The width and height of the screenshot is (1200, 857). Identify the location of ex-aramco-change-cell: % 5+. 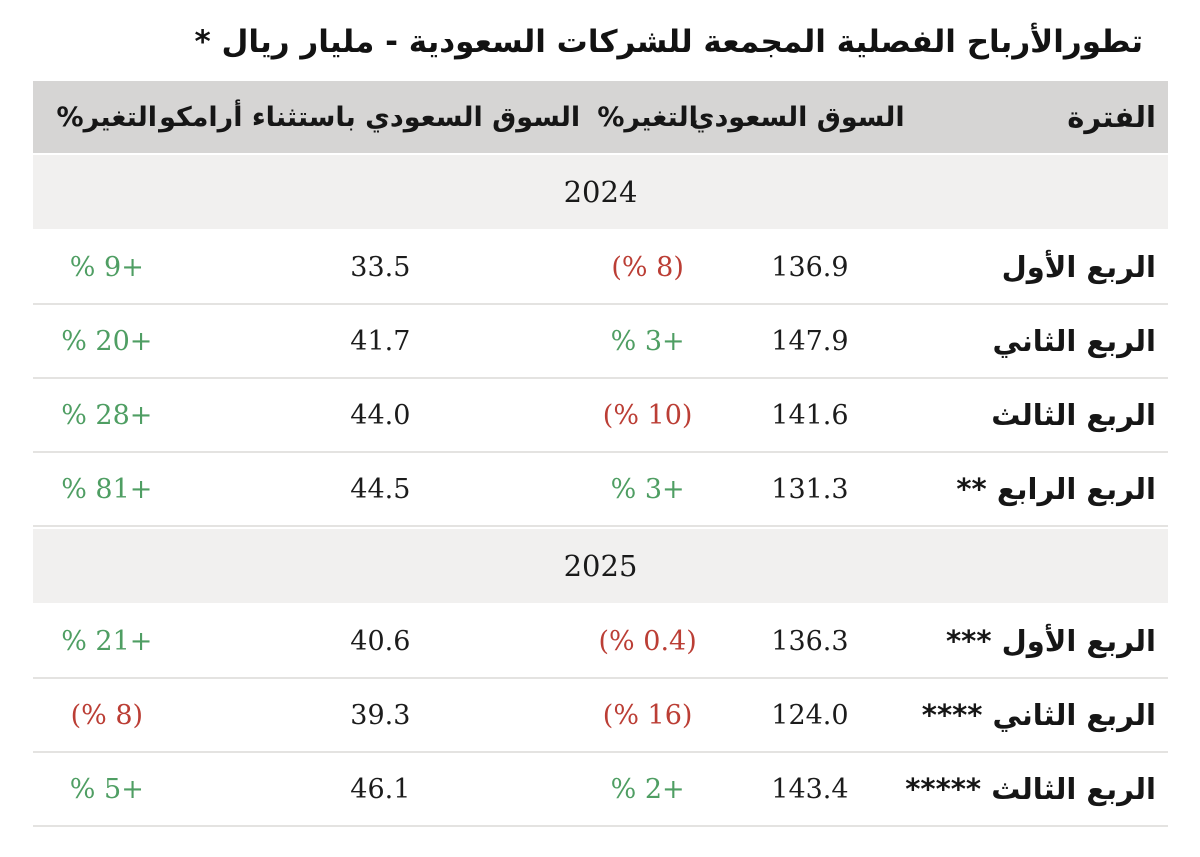
(106, 789).